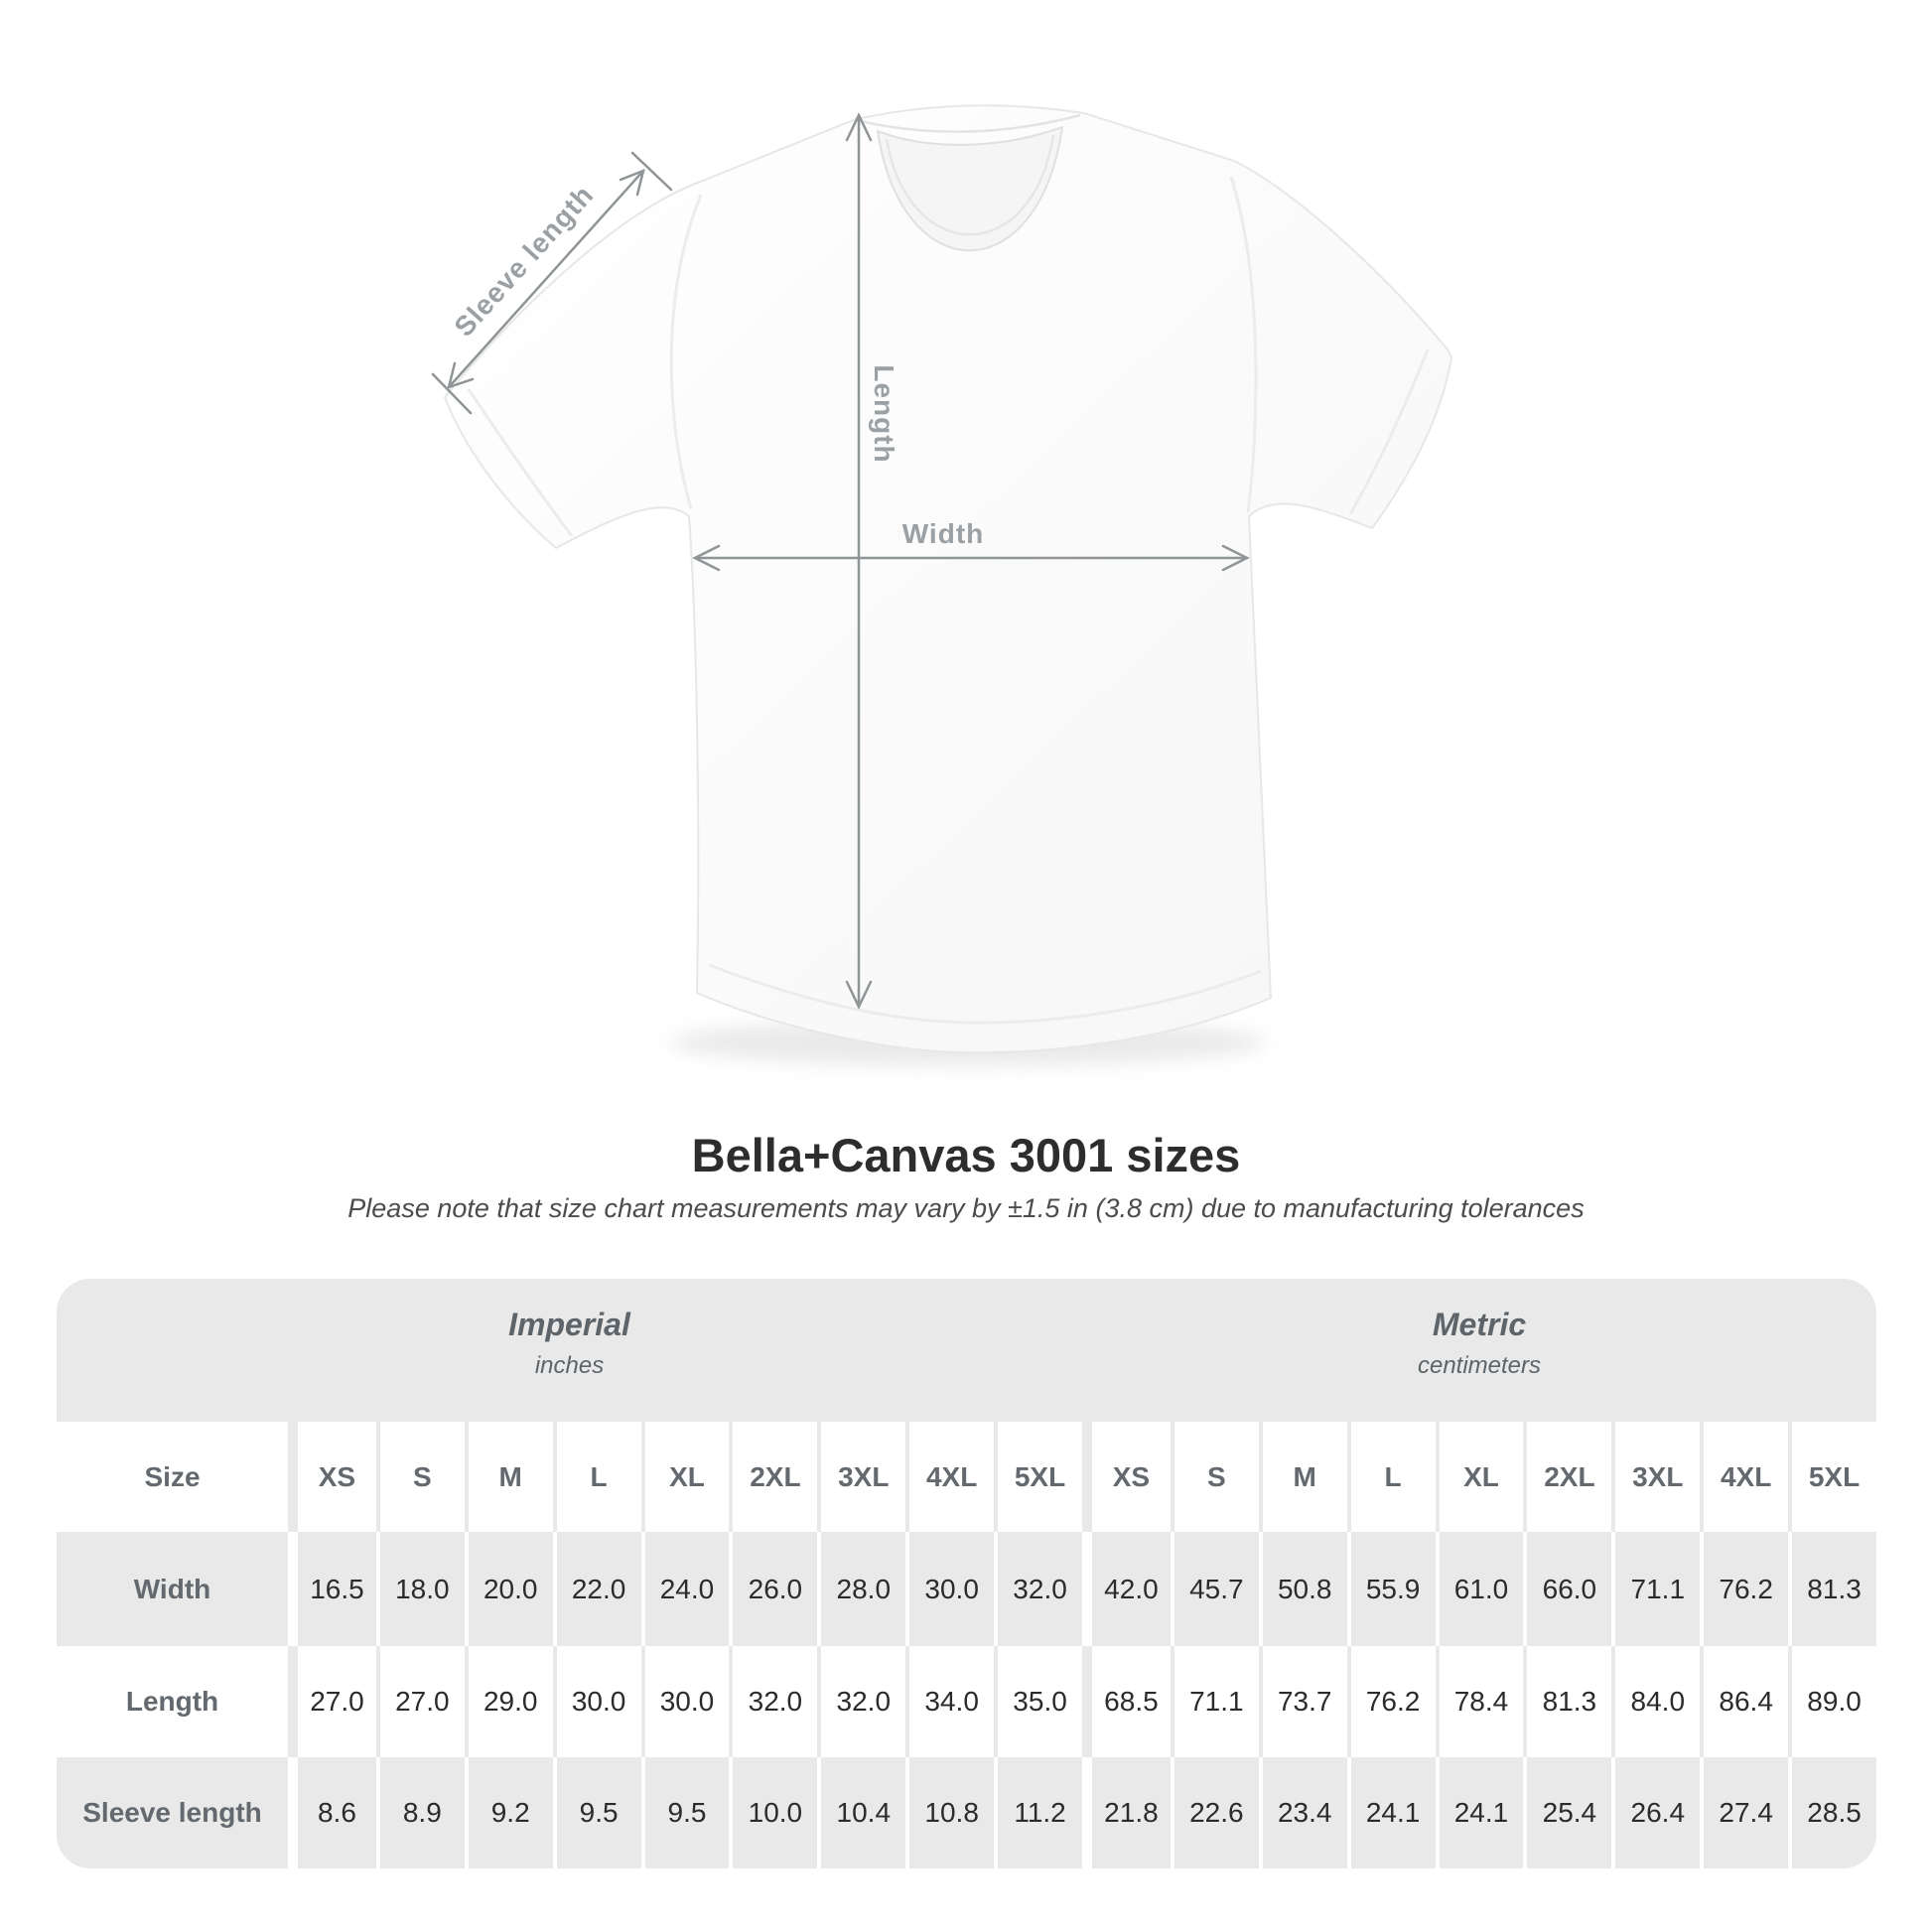 This screenshot has height=1932, width=1932. Describe the element at coordinates (332, 1812) in the screenshot. I see `measurement-value: 8.6` at that location.